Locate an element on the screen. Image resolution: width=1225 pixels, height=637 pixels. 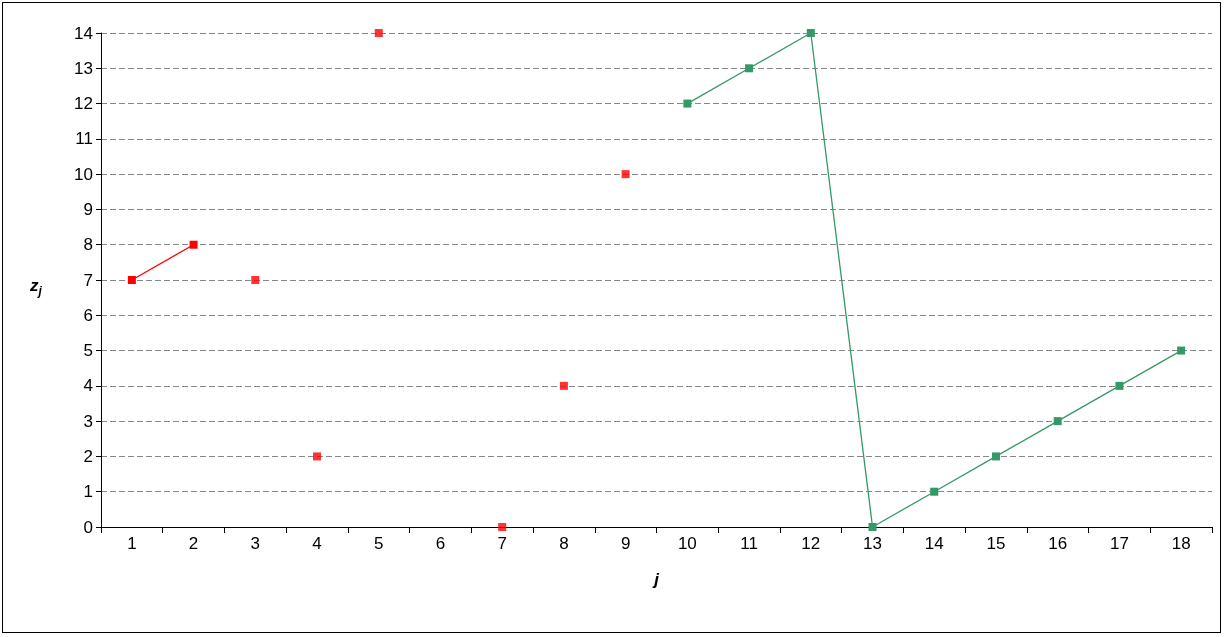
x-tick-label: 8 is located at coordinates (564, 543).